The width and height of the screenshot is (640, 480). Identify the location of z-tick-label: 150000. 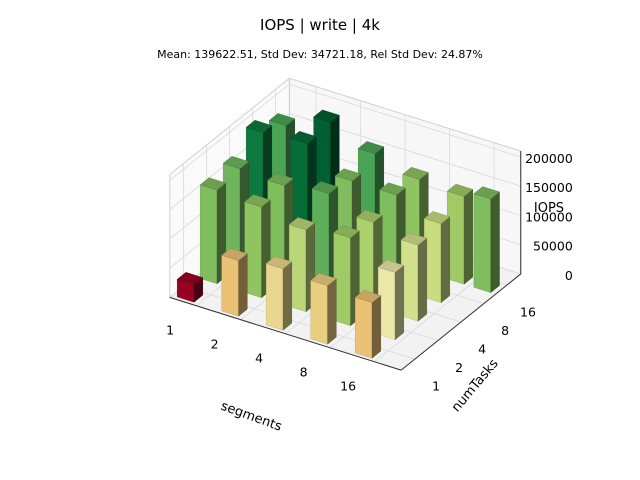
(549, 187).